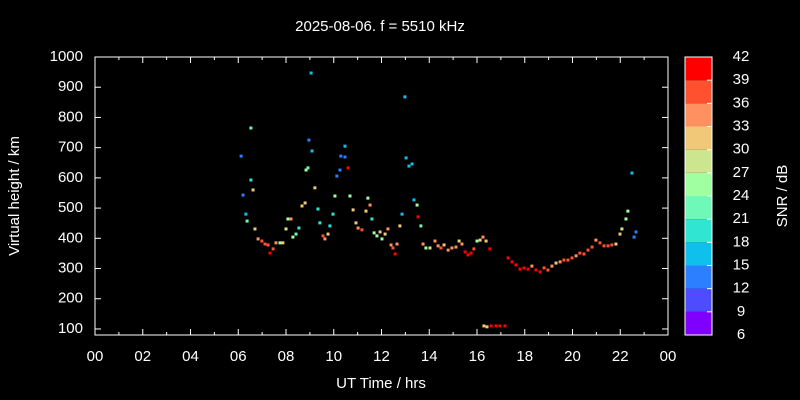 The image size is (800, 400). I want to click on x-tick-label: 04, so click(190, 356).